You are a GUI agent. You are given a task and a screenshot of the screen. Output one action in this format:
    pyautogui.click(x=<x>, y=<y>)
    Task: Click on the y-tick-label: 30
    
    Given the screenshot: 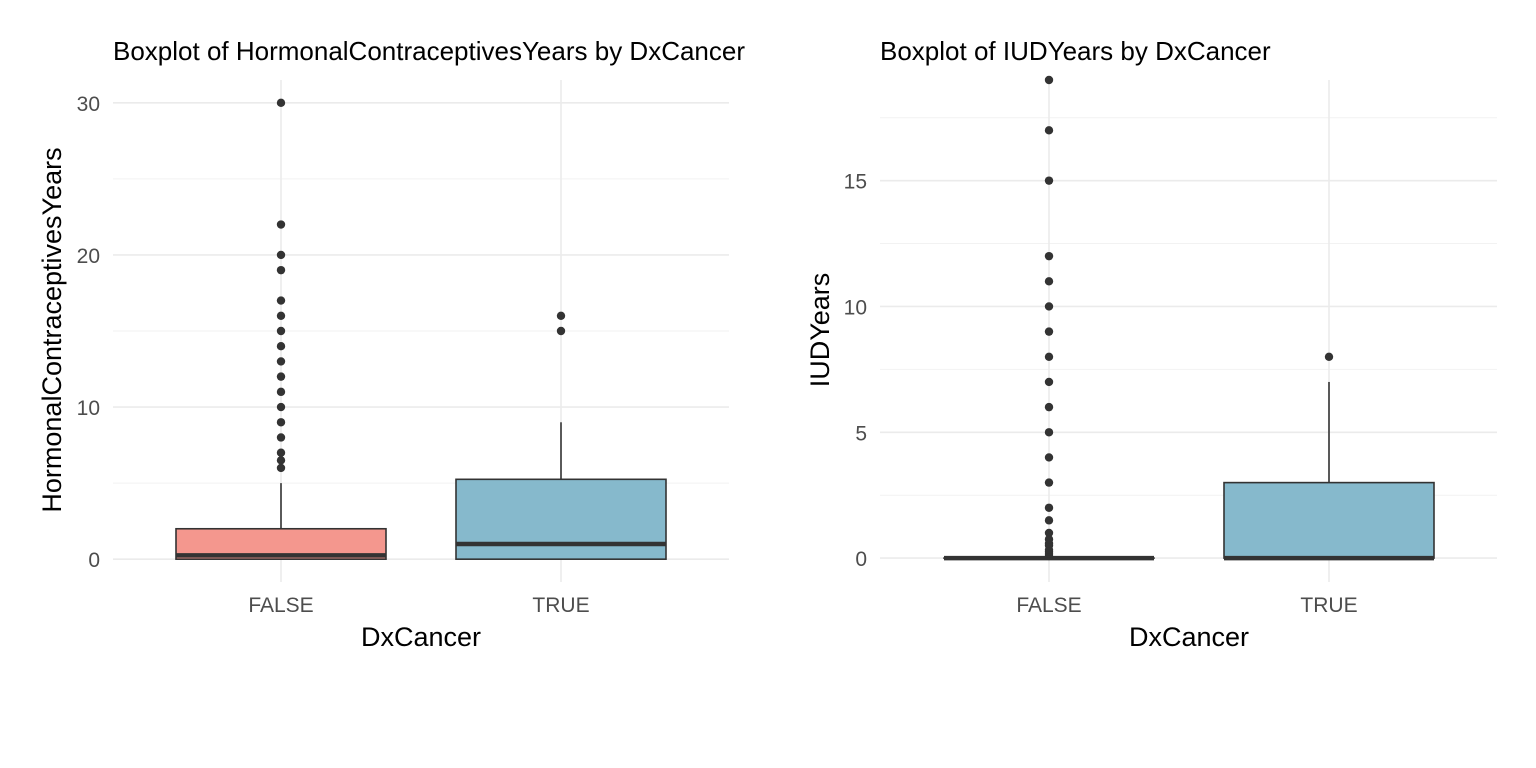 What is the action you would take?
    pyautogui.click(x=88, y=104)
    